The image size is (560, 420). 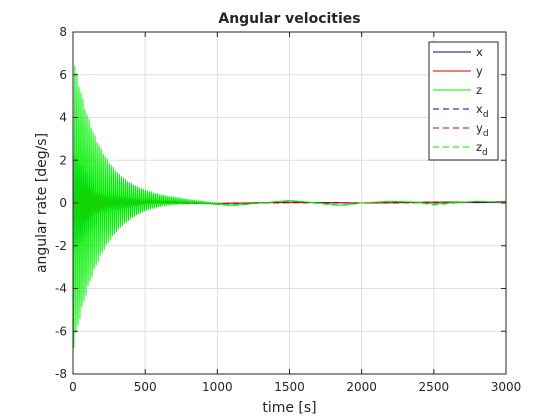 What do you see at coordinates (217, 387) in the screenshot?
I see `x-tick-label: 1000` at bounding box center [217, 387].